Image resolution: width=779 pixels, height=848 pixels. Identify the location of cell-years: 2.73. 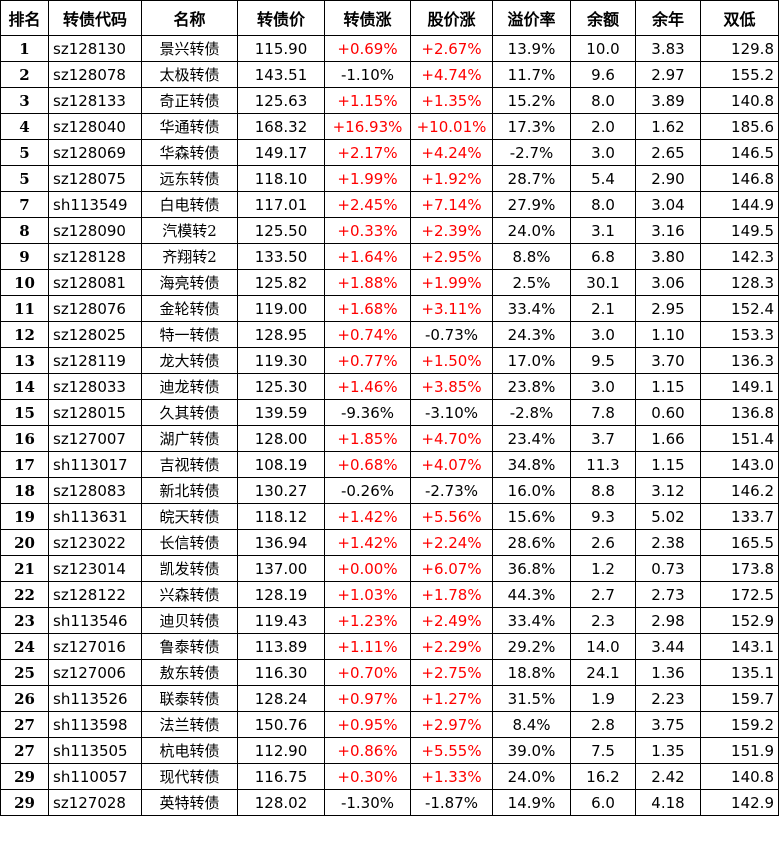
(668, 594).